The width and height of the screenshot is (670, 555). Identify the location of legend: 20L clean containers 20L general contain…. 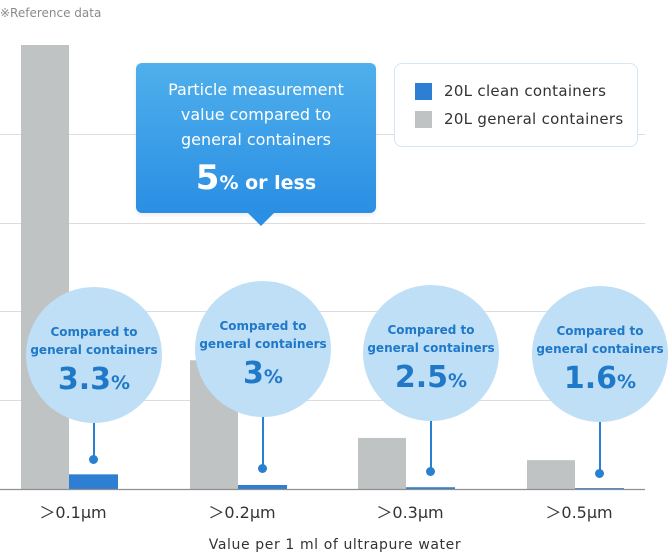
(516, 105).